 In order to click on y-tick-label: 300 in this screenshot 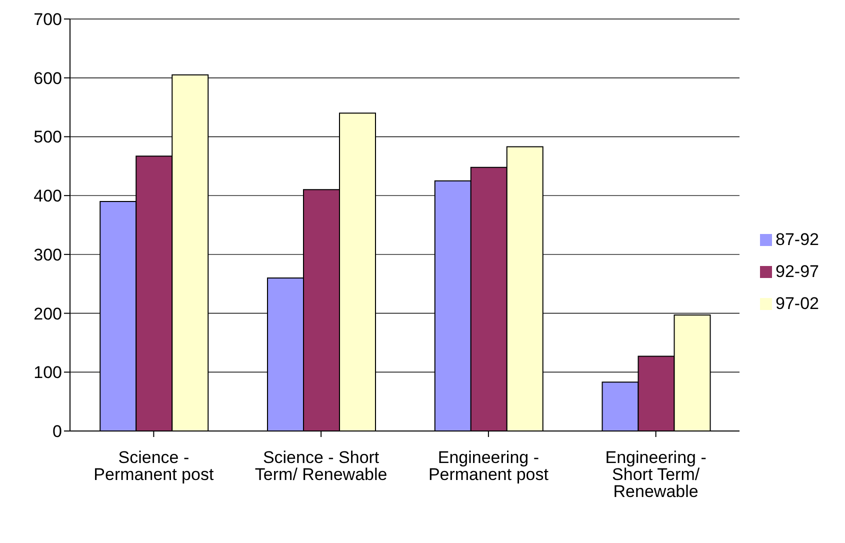, I will do `click(48, 254)`.